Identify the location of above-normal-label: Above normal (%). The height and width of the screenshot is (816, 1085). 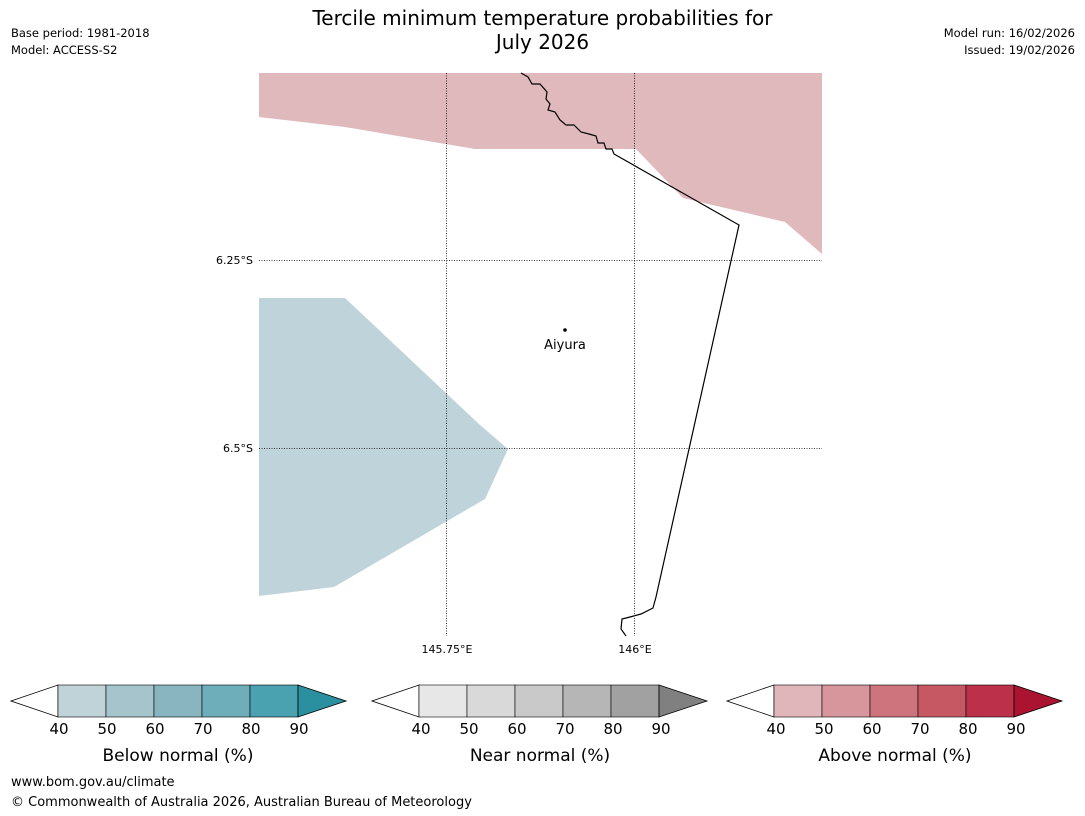
(895, 756).